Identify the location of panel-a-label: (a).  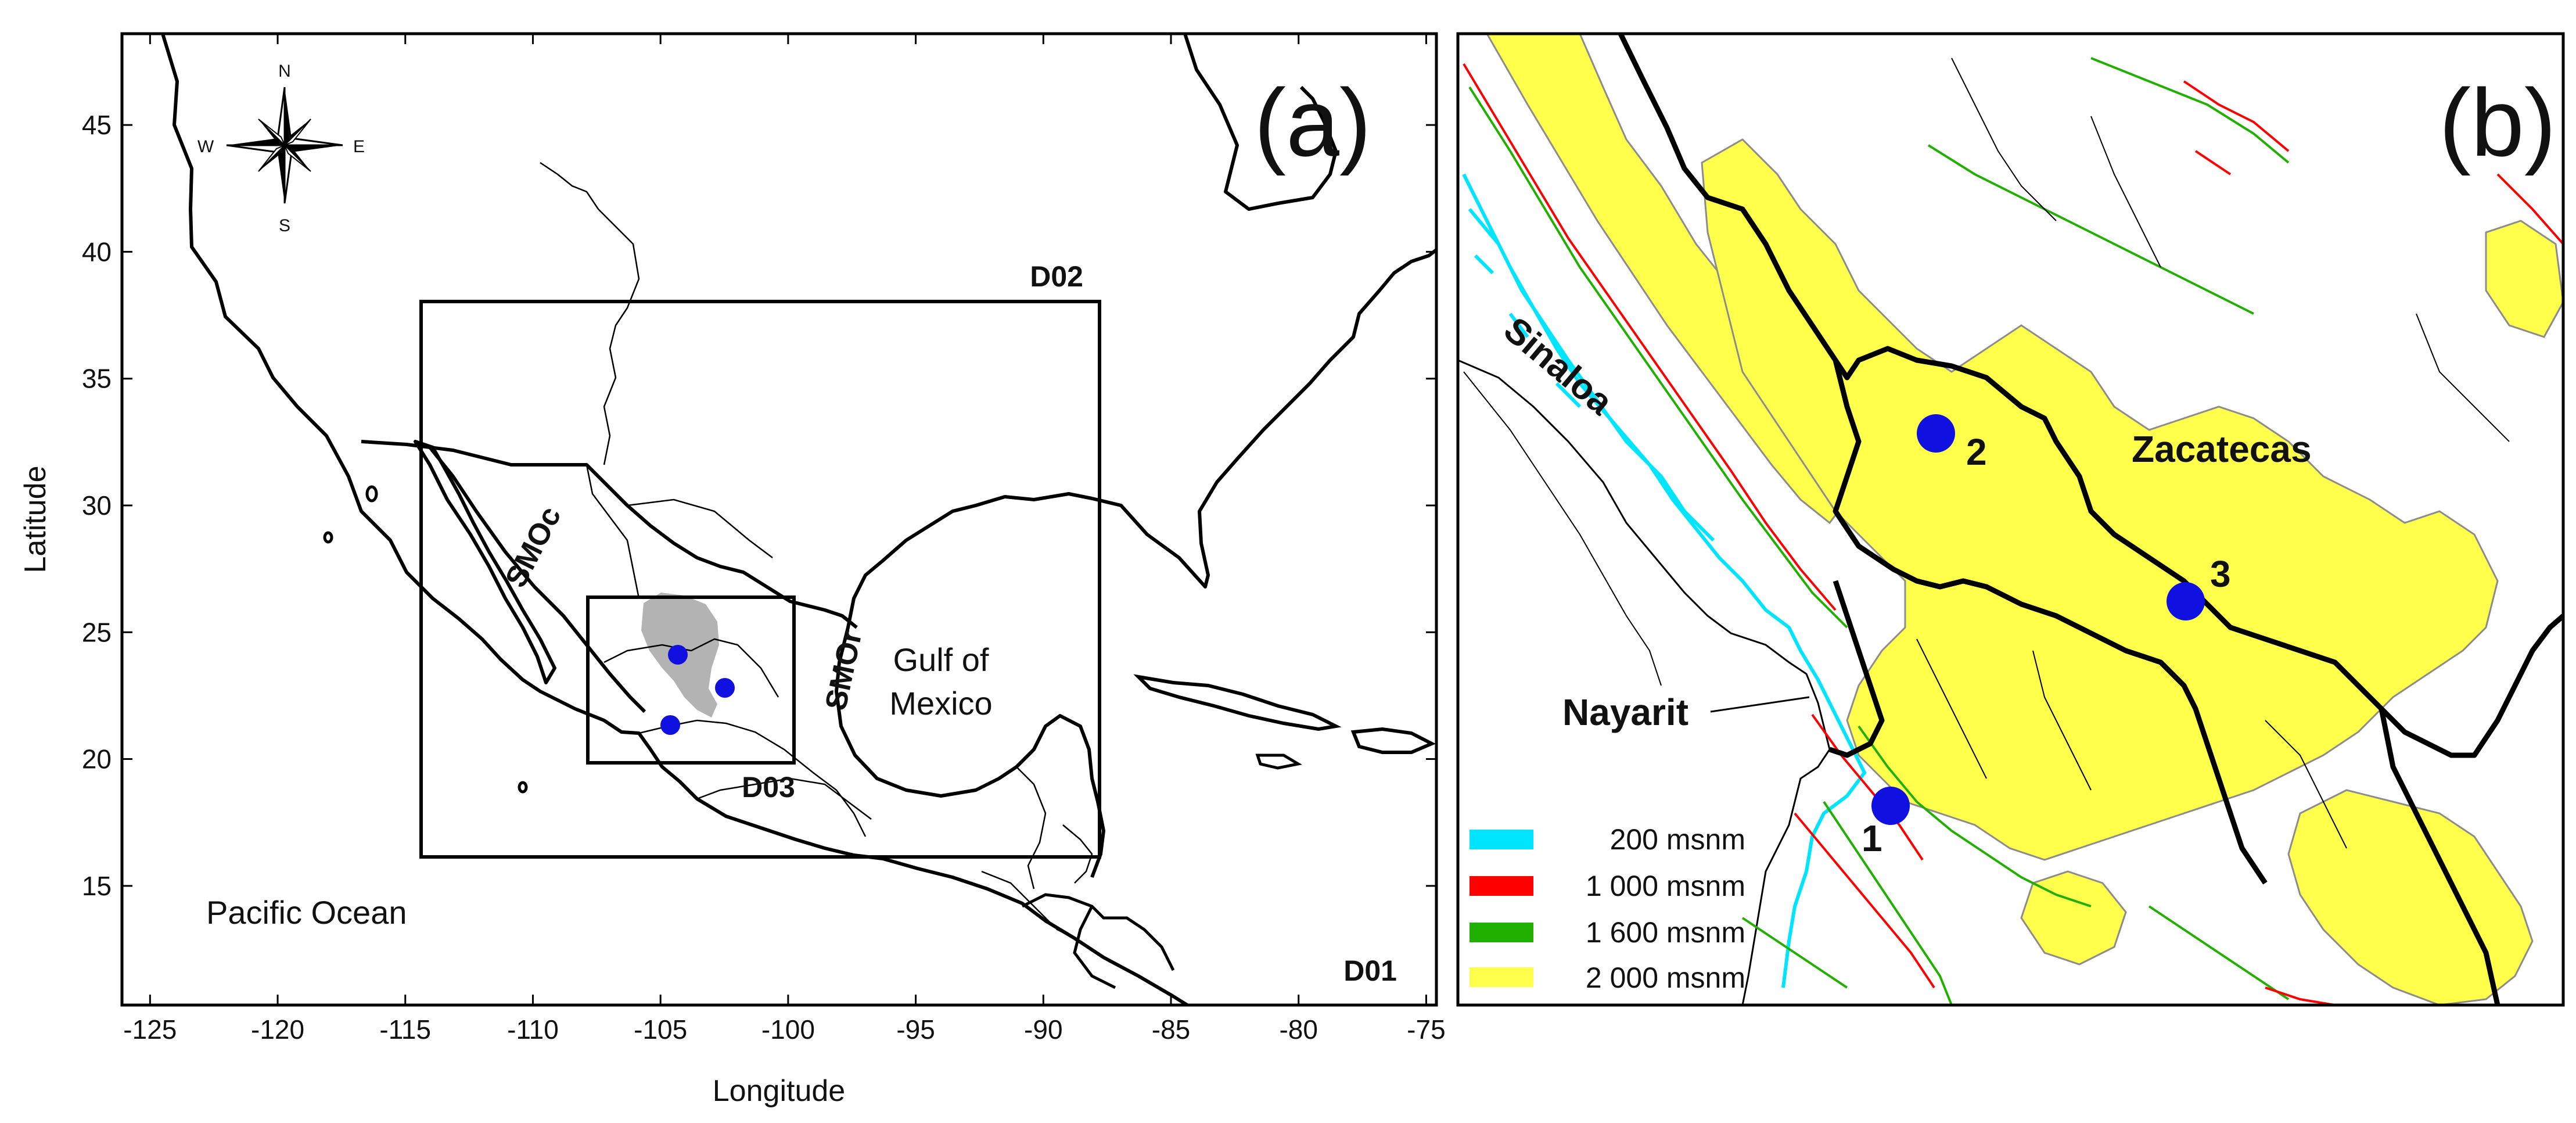
(1312, 122).